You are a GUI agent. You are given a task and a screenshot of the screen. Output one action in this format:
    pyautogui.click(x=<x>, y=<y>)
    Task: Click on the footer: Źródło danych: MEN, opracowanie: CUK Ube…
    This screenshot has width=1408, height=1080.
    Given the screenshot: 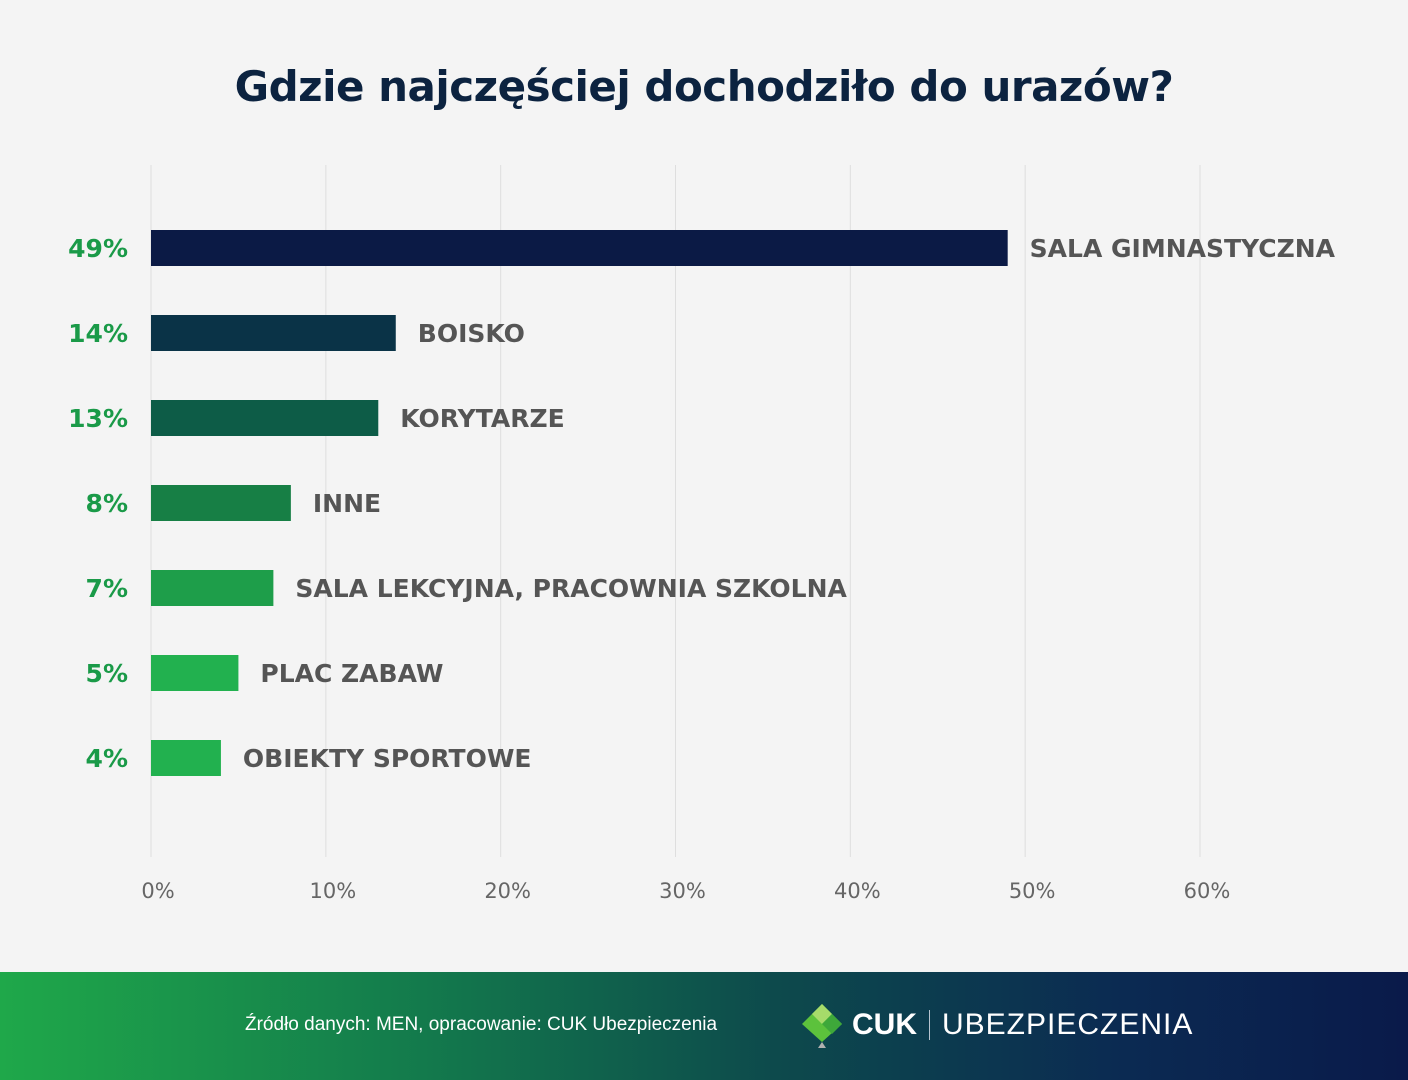 What is the action you would take?
    pyautogui.click(x=704, y=1026)
    